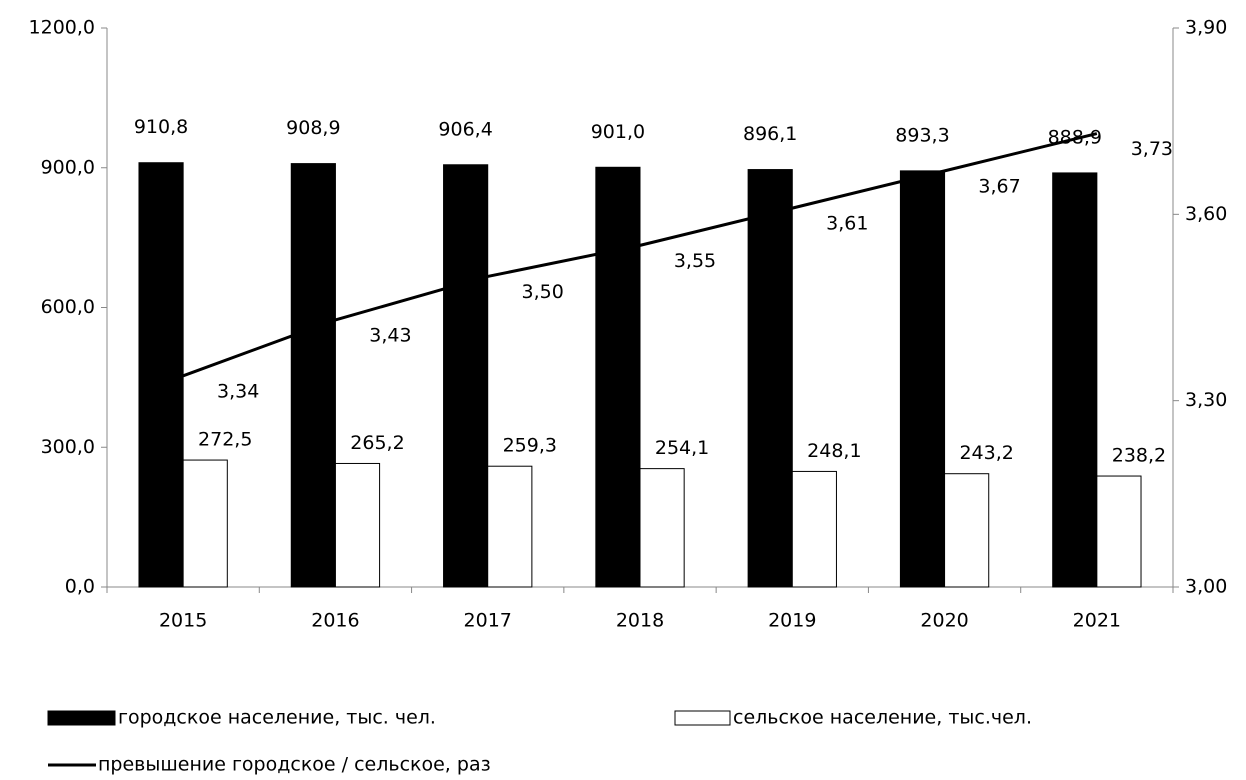 The image size is (1246, 780). Describe the element at coordinates (294, 765) in the screenshot. I see `legend-label: превышение городское / сельское, раз` at that location.